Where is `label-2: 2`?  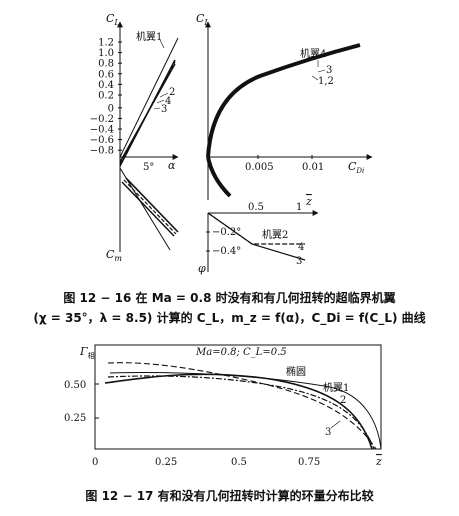
label-2: 2 is located at coordinates (172, 92).